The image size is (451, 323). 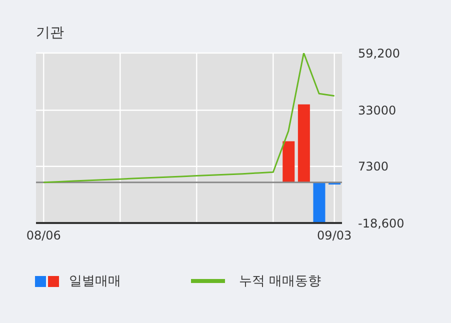 I want to click on y-tick-label: 59,200, so click(x=379, y=53).